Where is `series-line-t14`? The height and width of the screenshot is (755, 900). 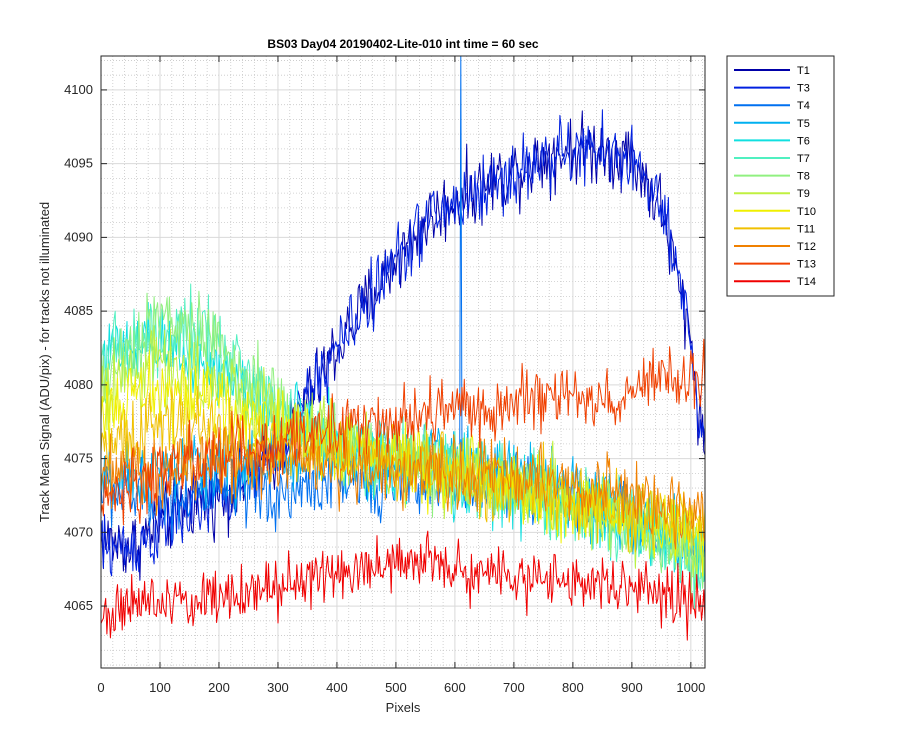
series-line-t14 is located at coordinates (403, 585).